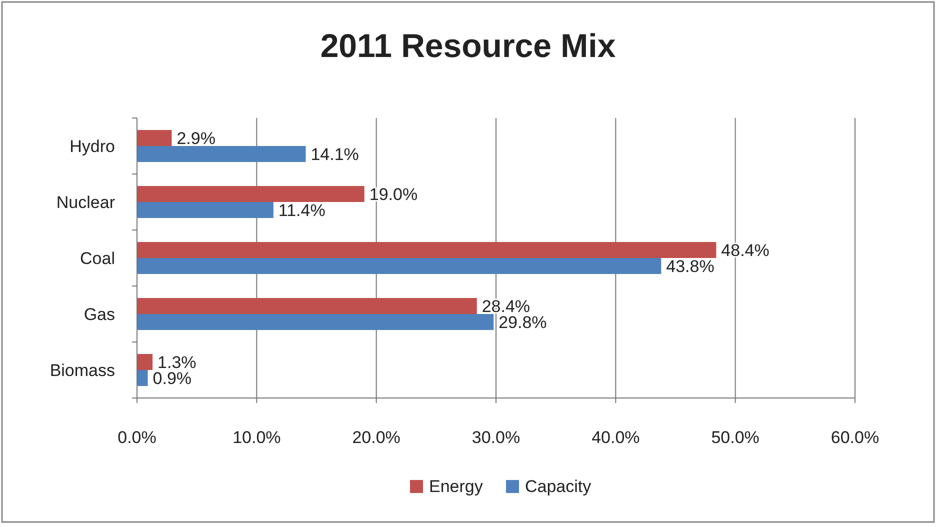  What do you see at coordinates (137, 437) in the screenshot?
I see `x-tick-label: 0.0%` at bounding box center [137, 437].